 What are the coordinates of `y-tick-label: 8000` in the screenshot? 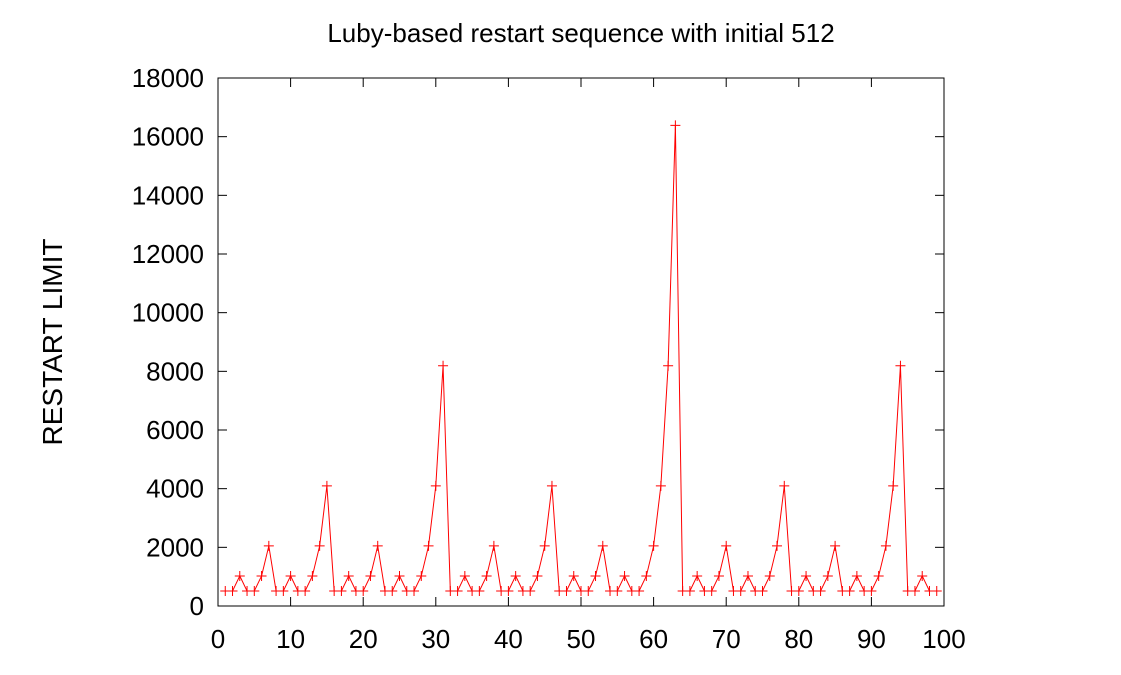 It's located at (175, 371).